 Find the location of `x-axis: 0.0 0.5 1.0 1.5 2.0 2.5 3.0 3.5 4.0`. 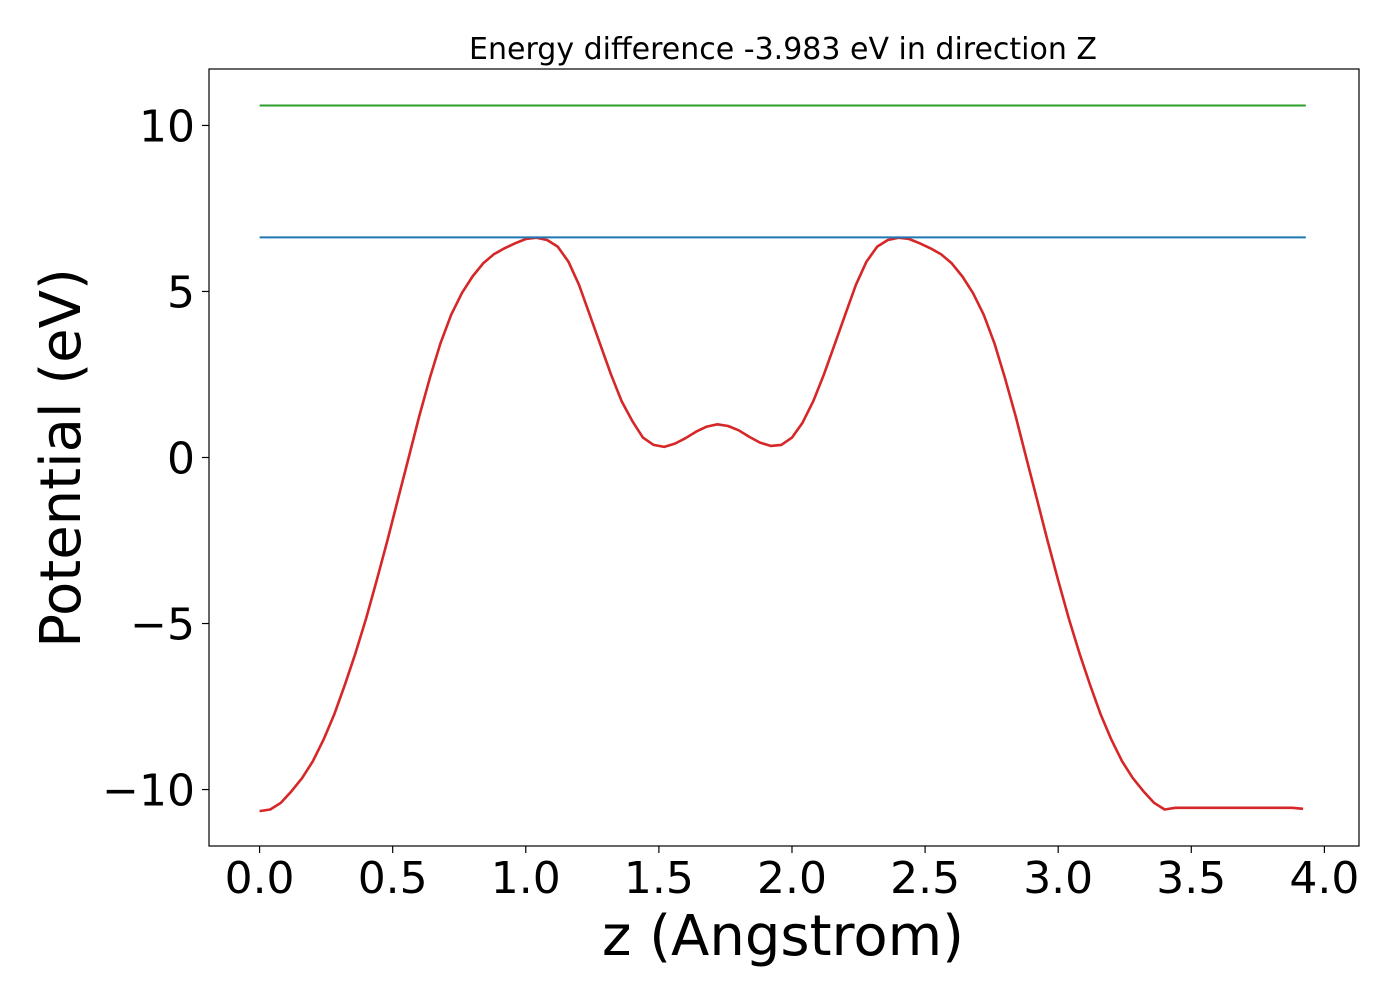

x-axis: 0.0 0.5 1.0 1.5 2.0 2.5 3.0 3.5 4.0 is located at coordinates (792, 875).